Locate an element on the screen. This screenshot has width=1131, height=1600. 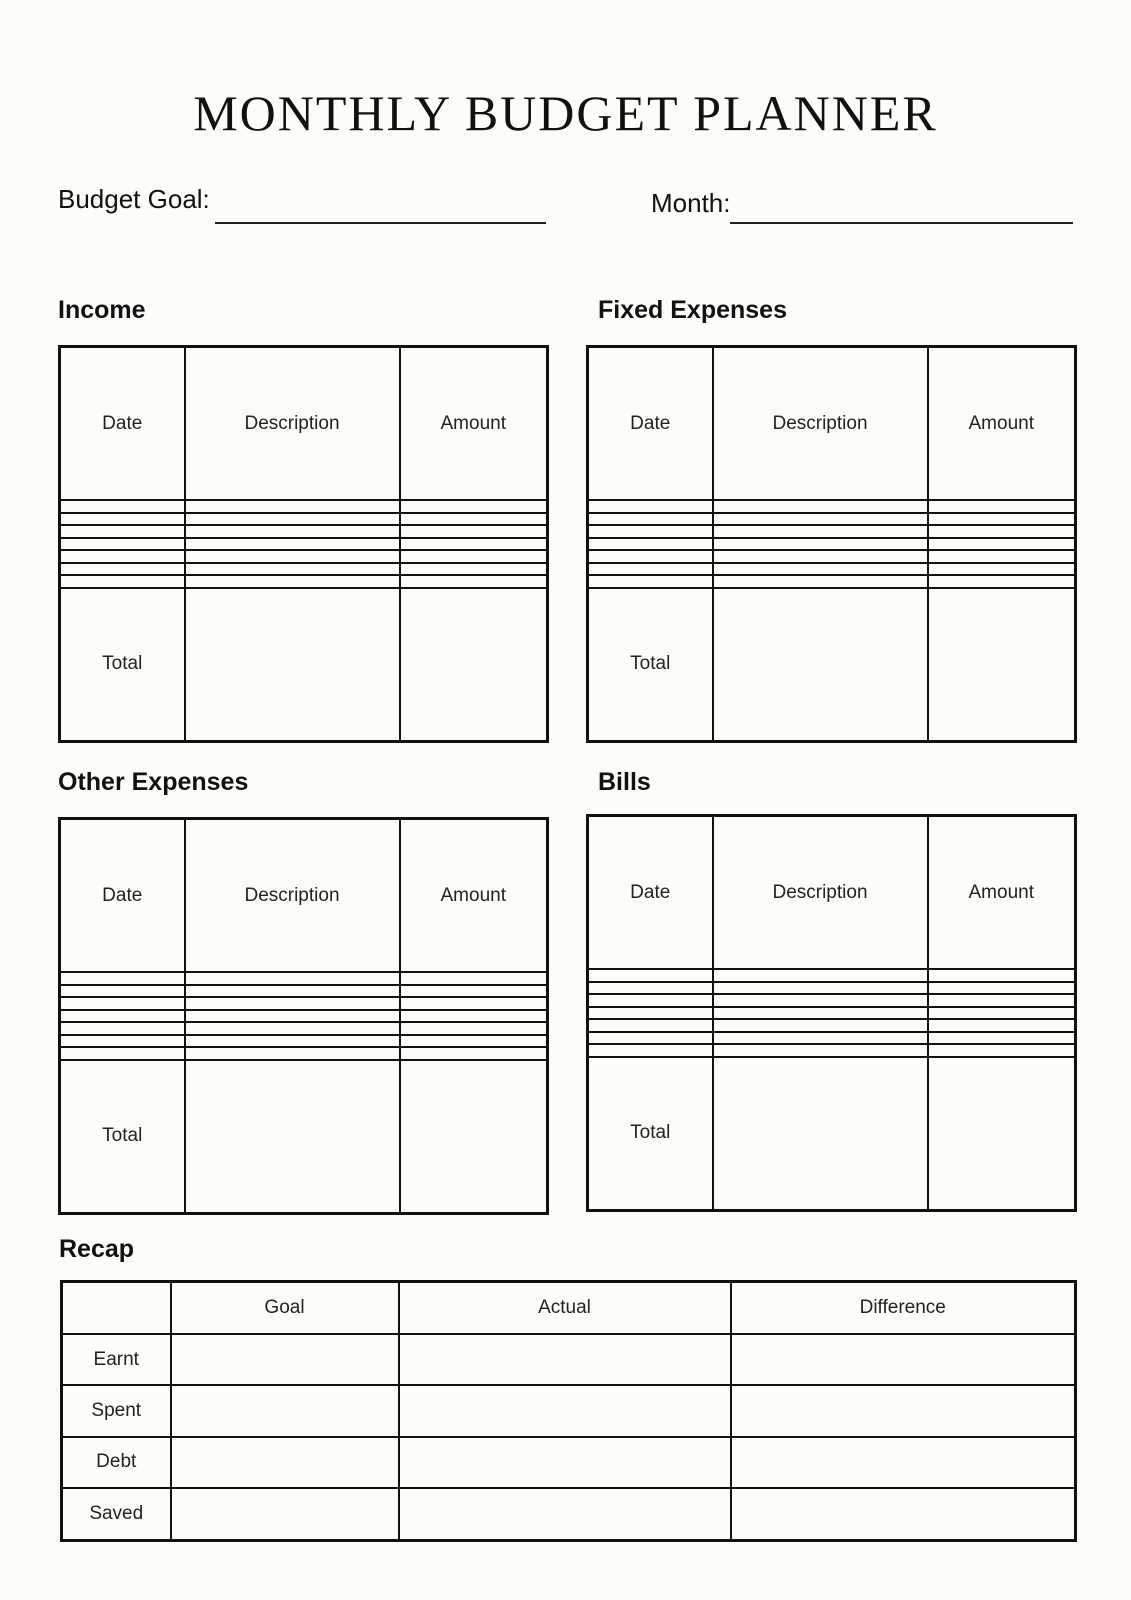
month-field is located at coordinates (901, 223).